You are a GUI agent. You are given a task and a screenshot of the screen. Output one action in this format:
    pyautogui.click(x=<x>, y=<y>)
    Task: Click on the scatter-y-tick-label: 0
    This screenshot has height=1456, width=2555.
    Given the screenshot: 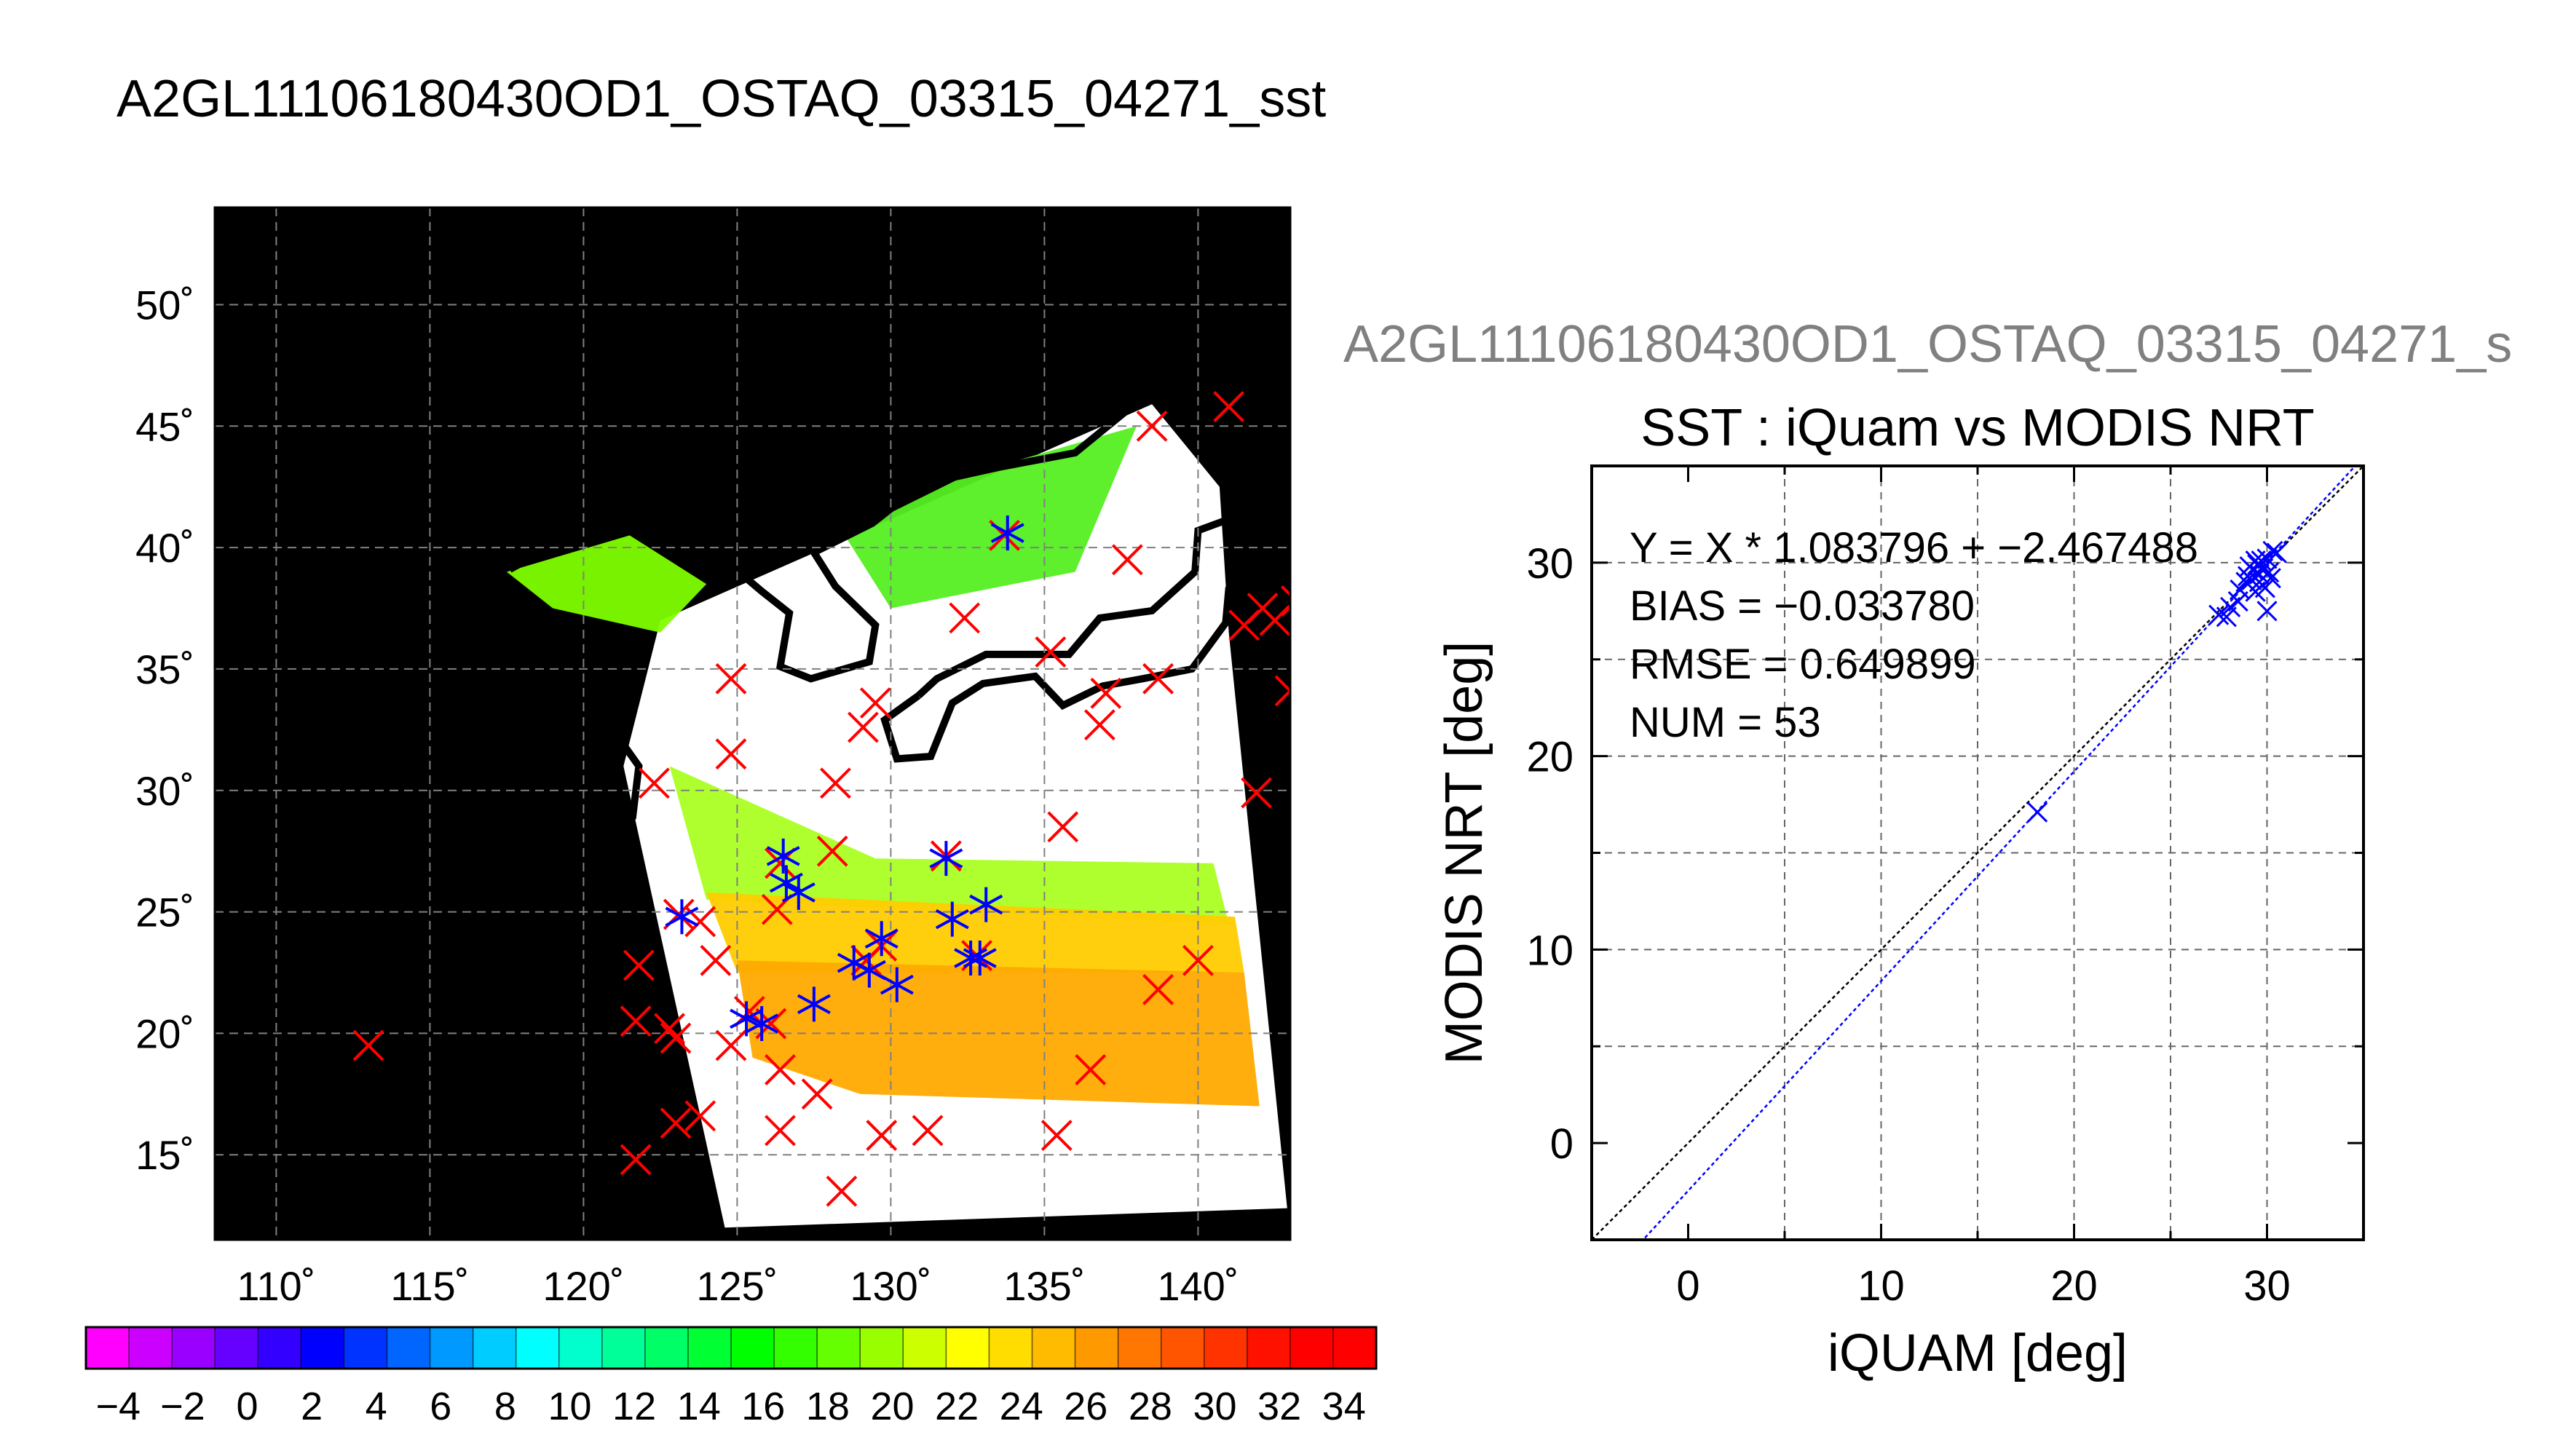 What is the action you would take?
    pyautogui.click(x=1561, y=1144)
    